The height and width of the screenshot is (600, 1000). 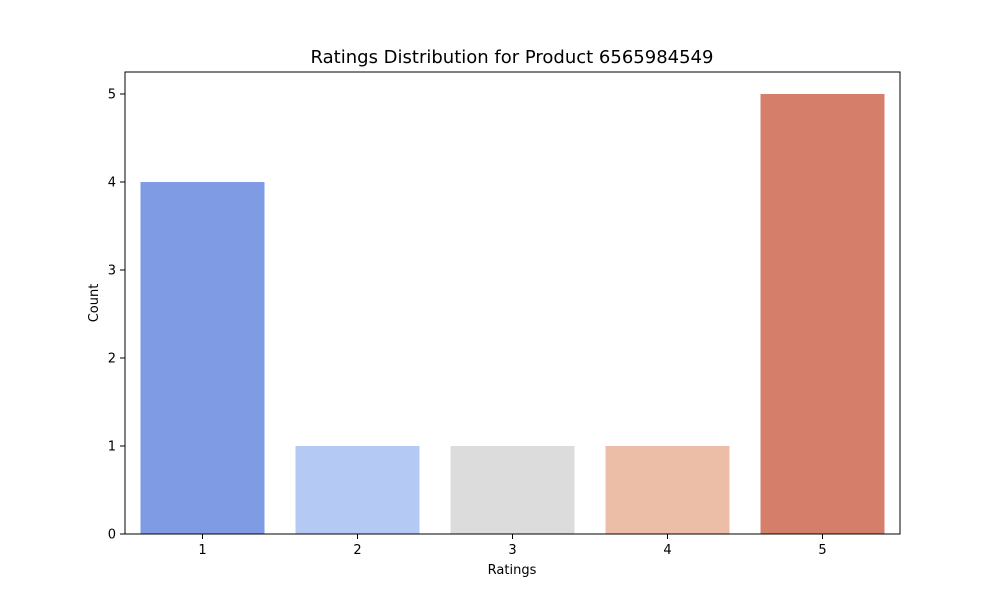 What do you see at coordinates (512, 570) in the screenshot?
I see `x-axis-label: Ratings` at bounding box center [512, 570].